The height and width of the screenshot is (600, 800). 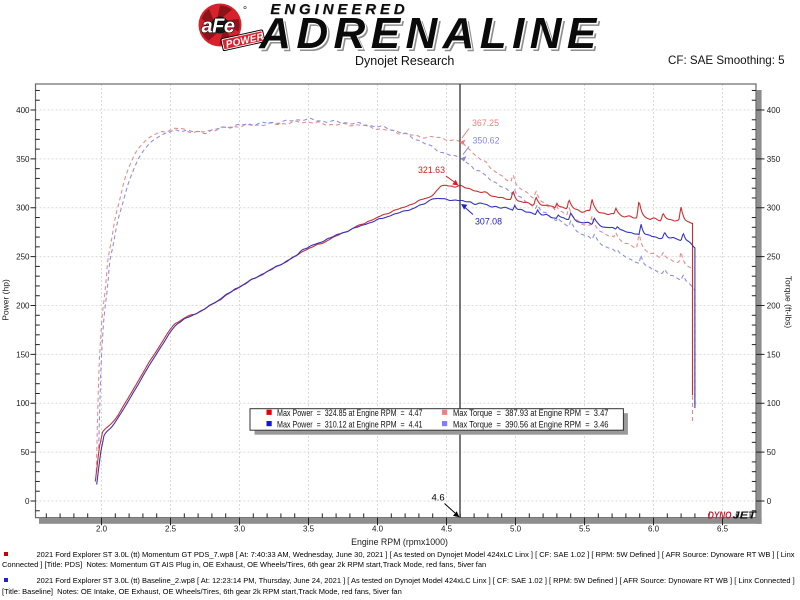 What do you see at coordinates (399, 542) in the screenshot?
I see `svg-text: Engine RPM (rpmx1000)` at bounding box center [399, 542].